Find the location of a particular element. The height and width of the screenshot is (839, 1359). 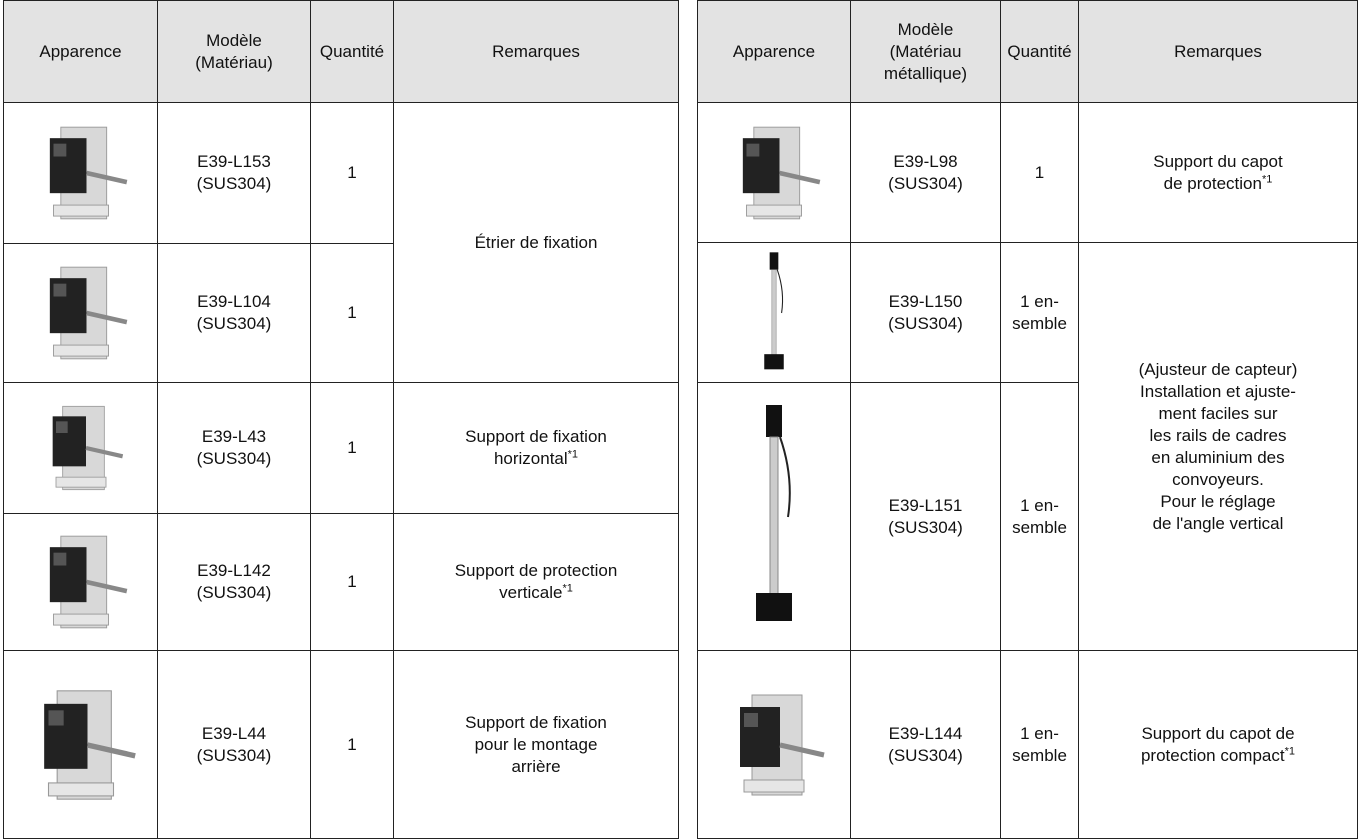

text: Pour le réglage is located at coordinates (1218, 501).